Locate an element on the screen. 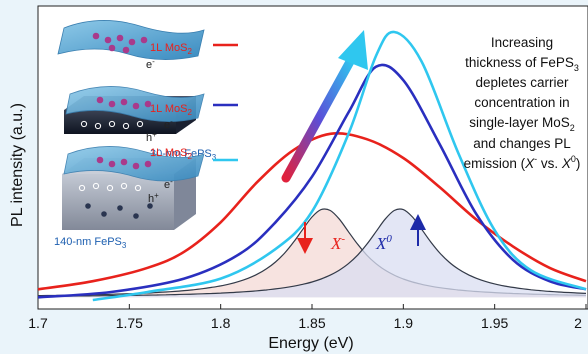 The image size is (588, 354). x-zero-label: X0 is located at coordinates (400, 233).